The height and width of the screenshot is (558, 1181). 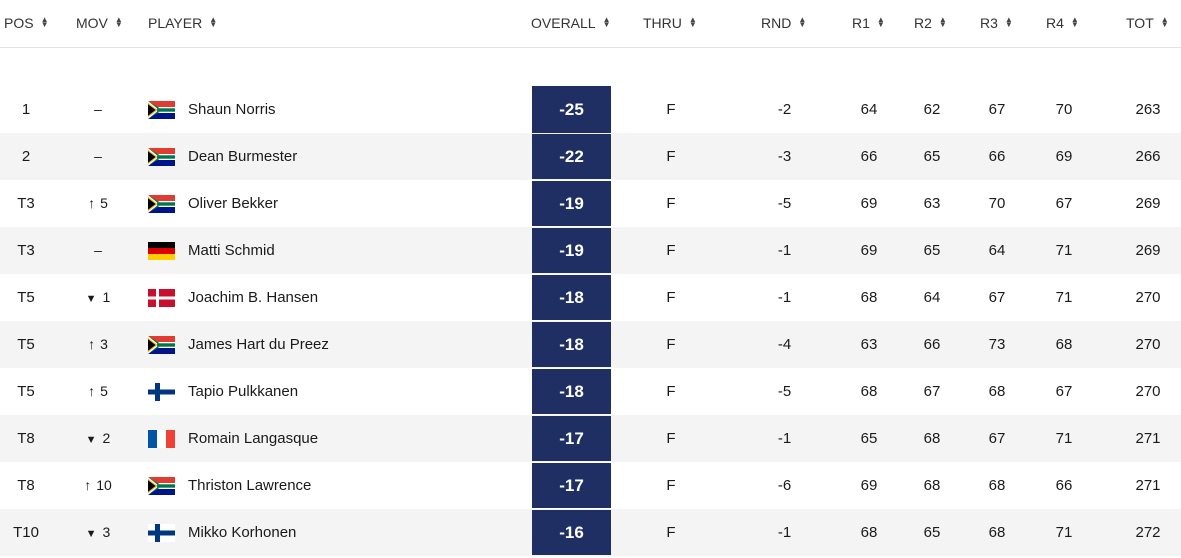 I want to click on r4-cell: 70, so click(x=1064, y=109).